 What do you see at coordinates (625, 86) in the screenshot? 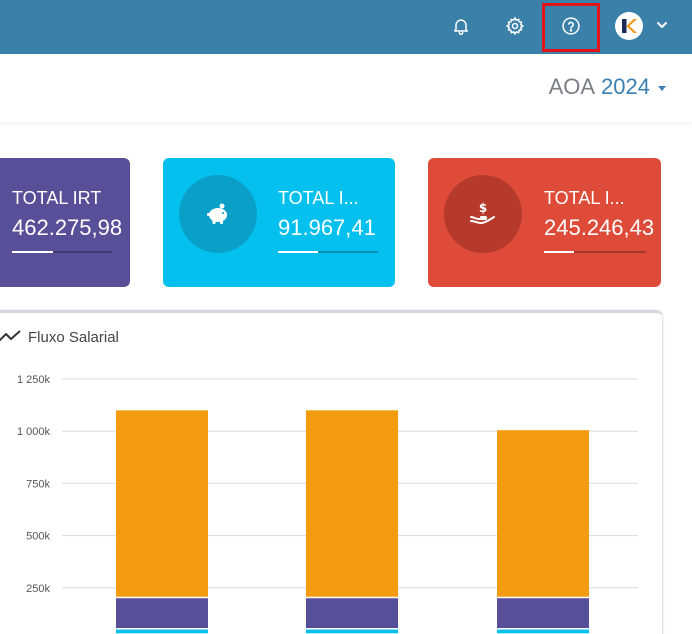
I see `year-label: 2024` at bounding box center [625, 86].